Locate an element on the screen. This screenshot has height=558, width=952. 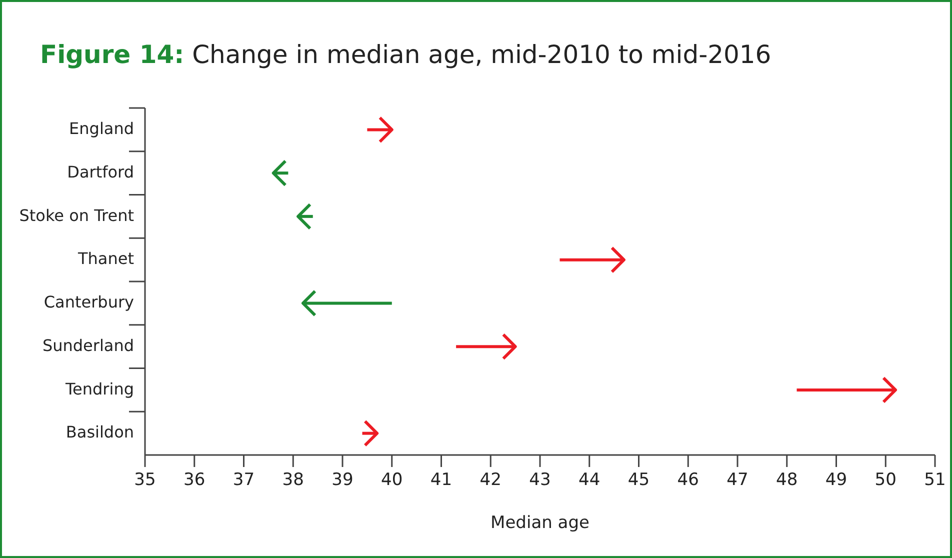
y-tick-label: Tendring is located at coordinates (99, 388).